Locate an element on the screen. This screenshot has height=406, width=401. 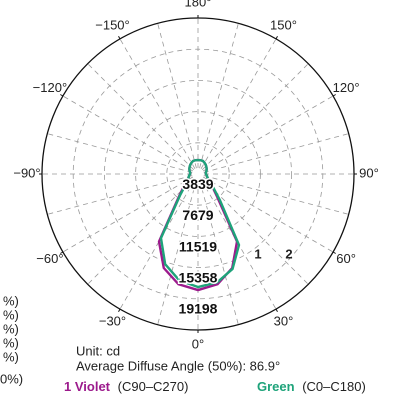
intensity-curve is located at coordinates (200, 223).